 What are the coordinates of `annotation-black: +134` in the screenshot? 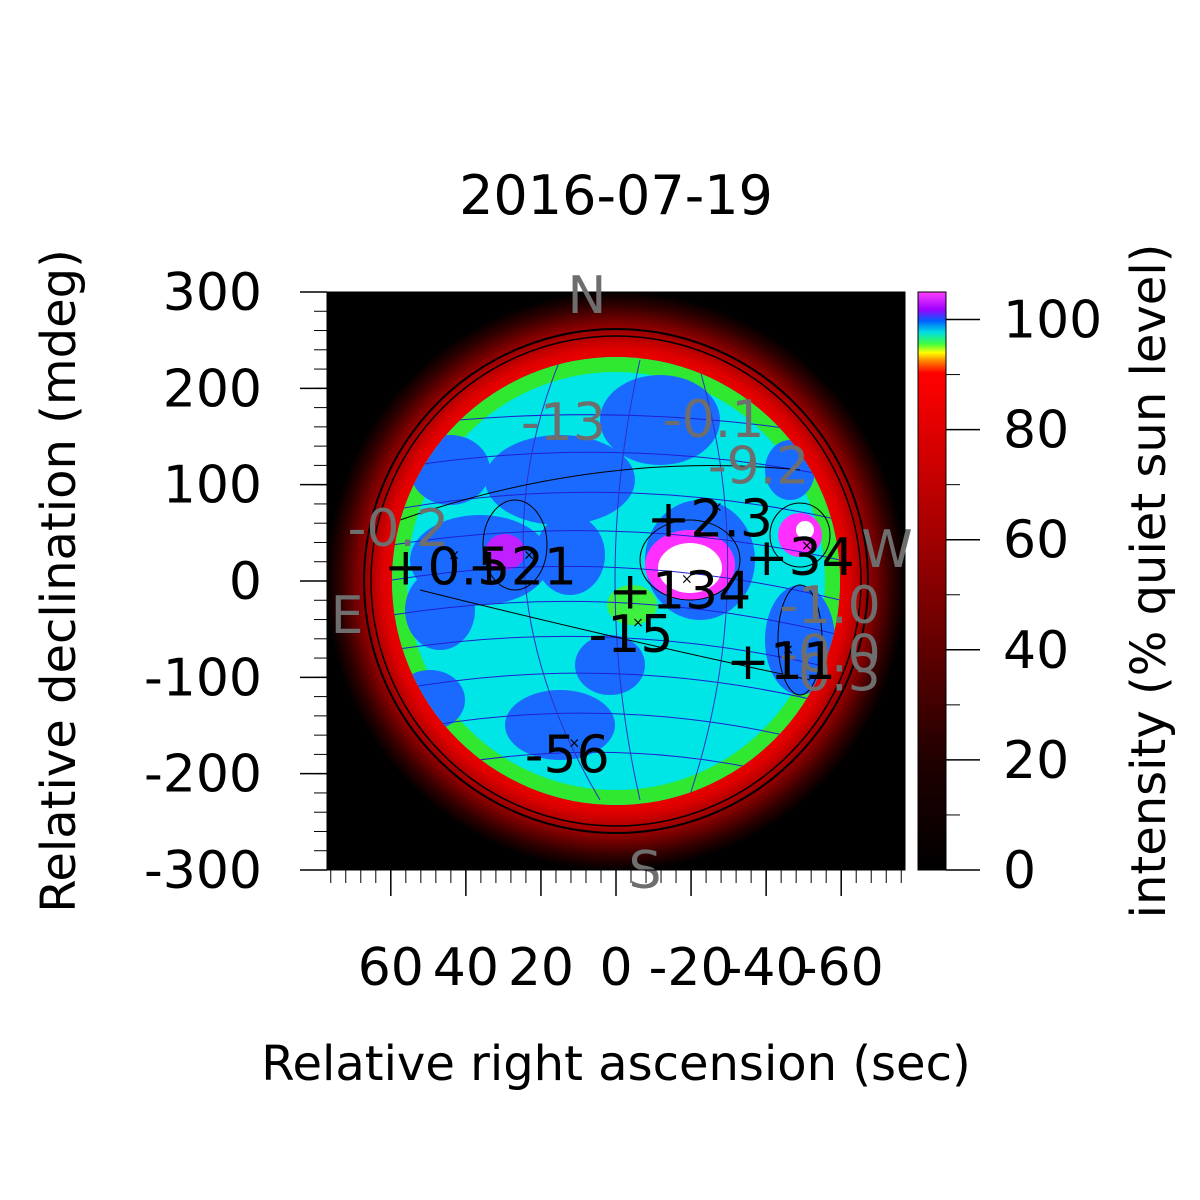 It's located at (679, 592).